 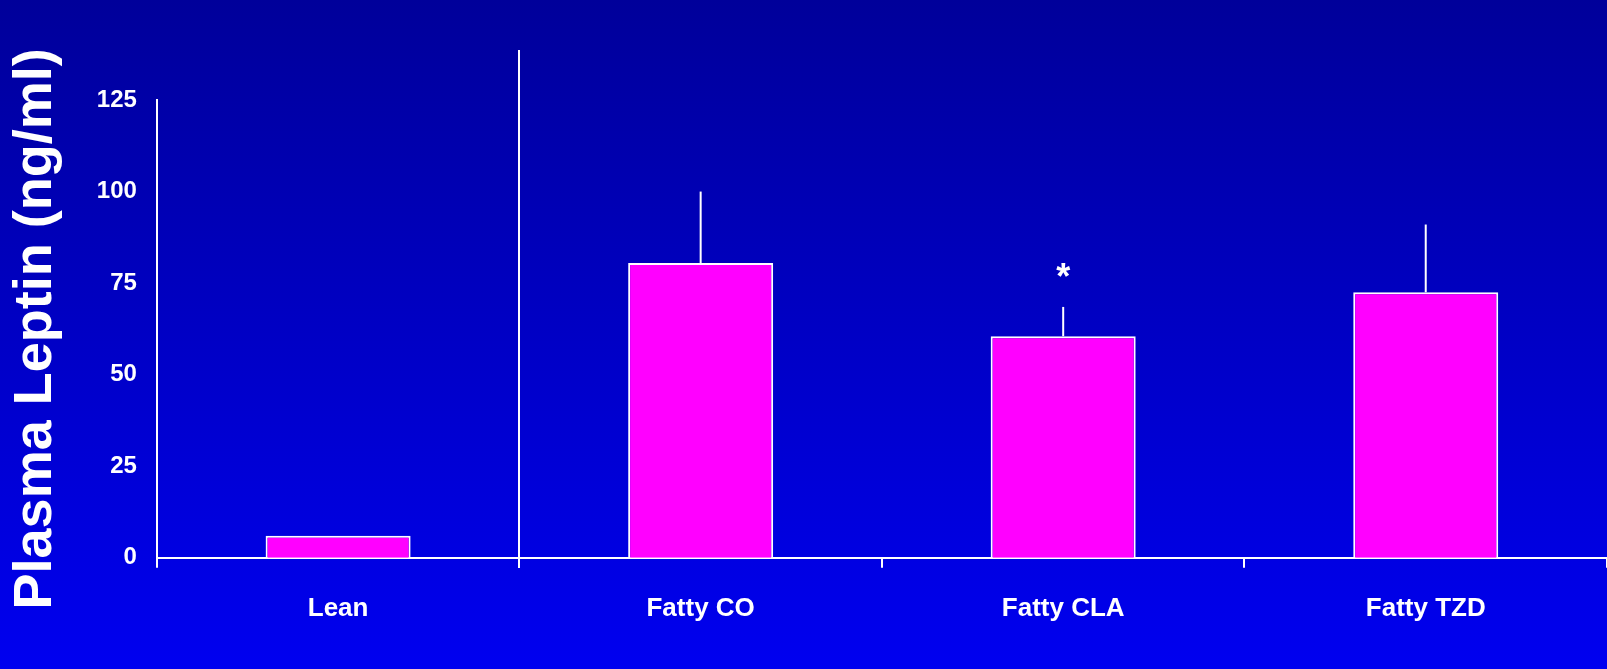 What do you see at coordinates (1425, 606) in the screenshot?
I see `x-tick-label: Fatty TZD` at bounding box center [1425, 606].